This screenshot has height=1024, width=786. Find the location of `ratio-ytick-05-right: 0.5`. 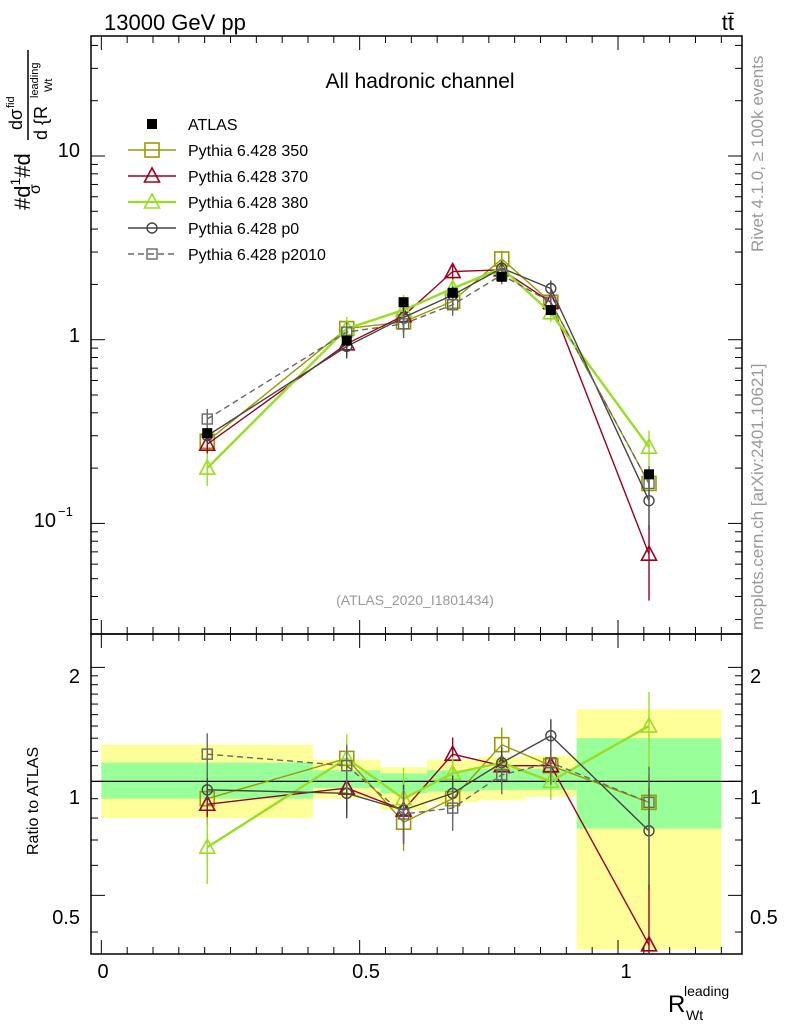

ratio-ytick-05-right: 0.5 is located at coordinates (764, 918).